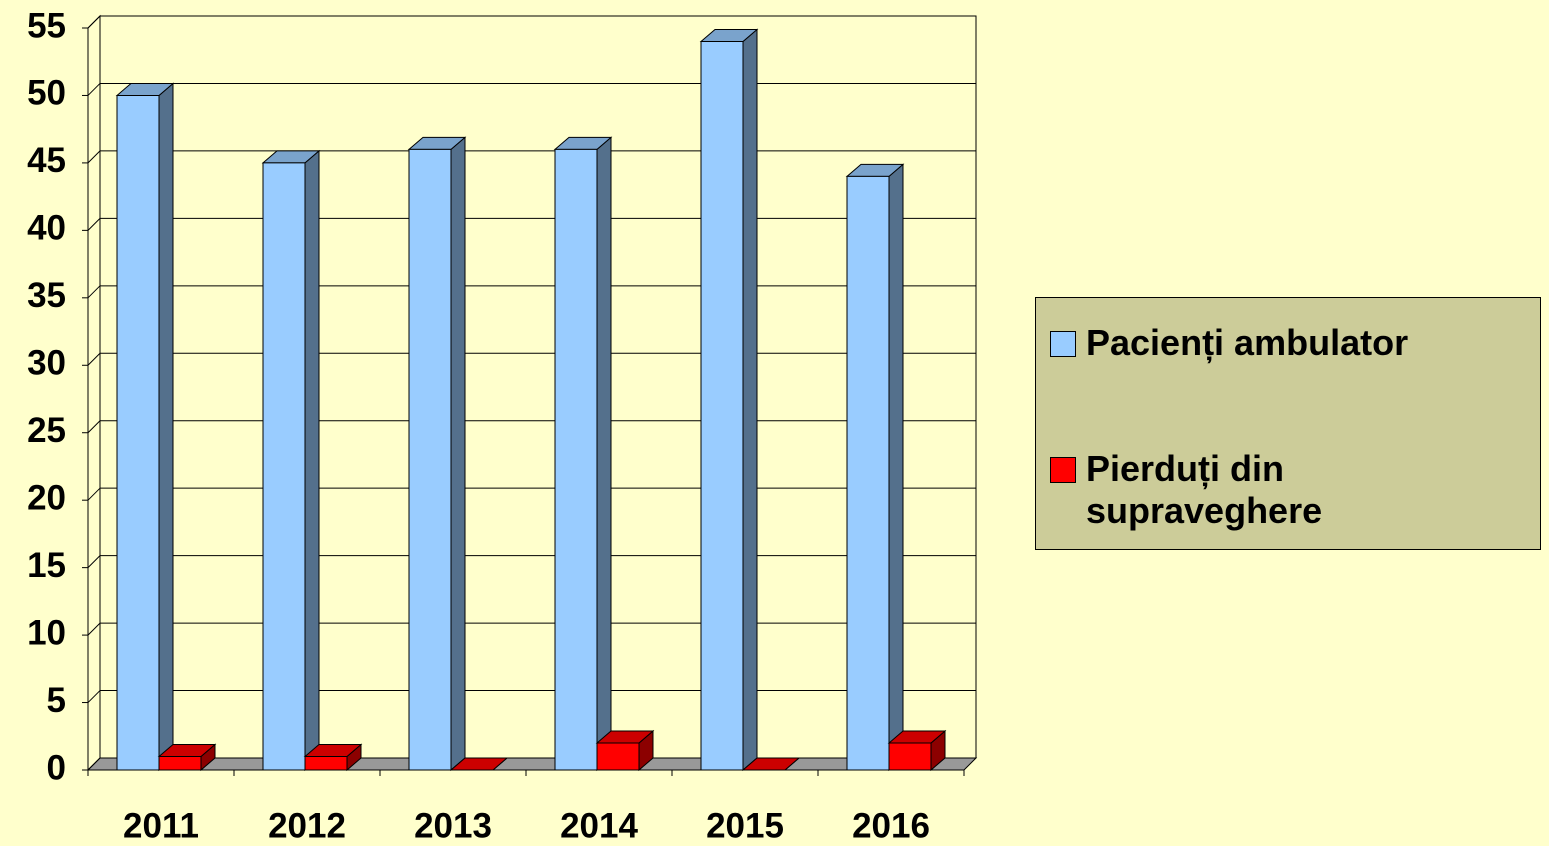  Describe the element at coordinates (46, 295) in the screenshot. I see `y-tick-label: 35` at that location.